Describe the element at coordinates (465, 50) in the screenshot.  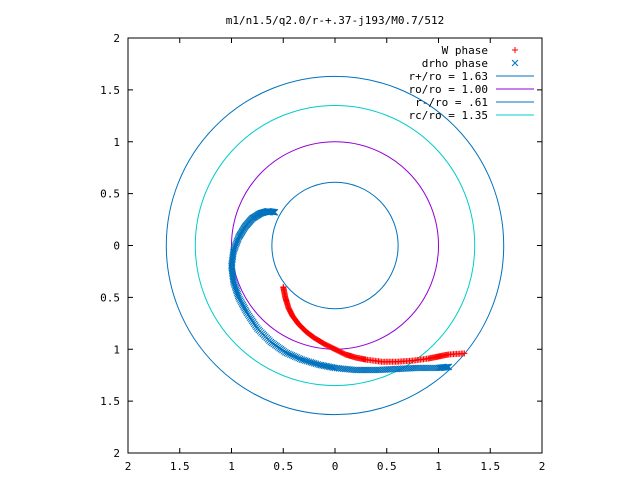
I see `legend-label: W phase` at that location.